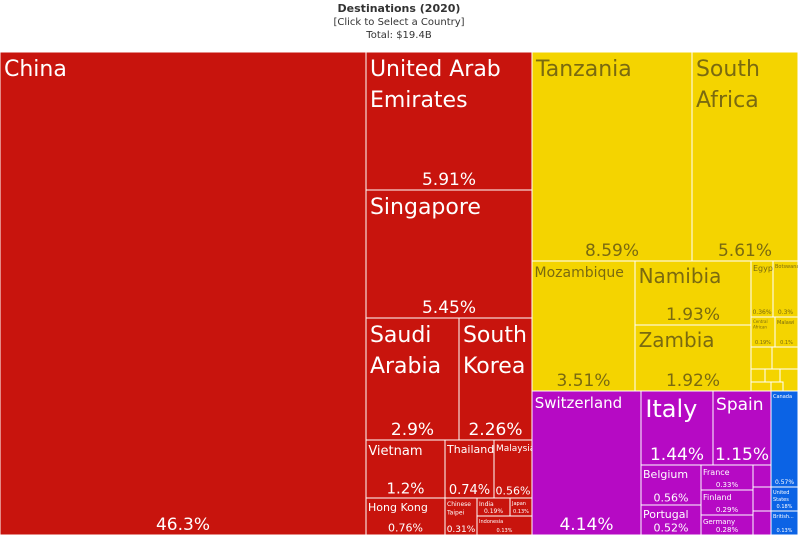 The image size is (798, 535). I want to click on treemap-tile-malawi, so click(786, 332).